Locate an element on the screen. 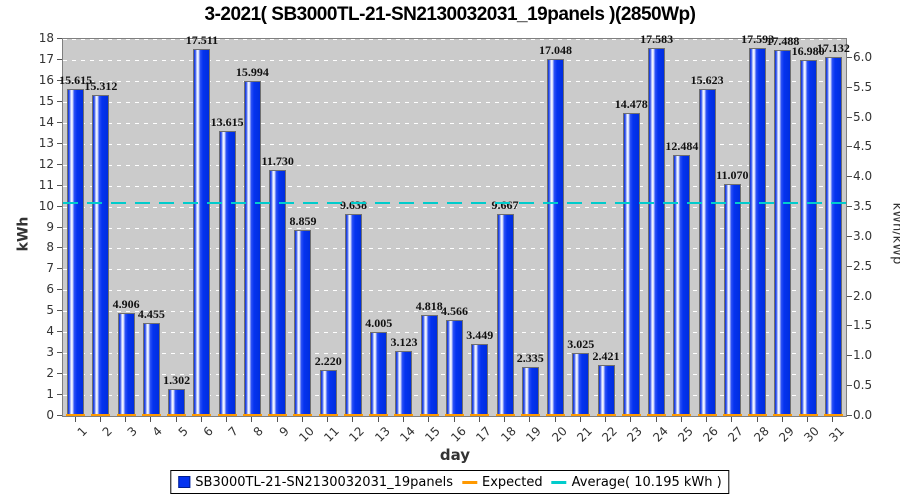 The width and height of the screenshot is (900, 500). y-tick-label: 1 is located at coordinates (50, 394).